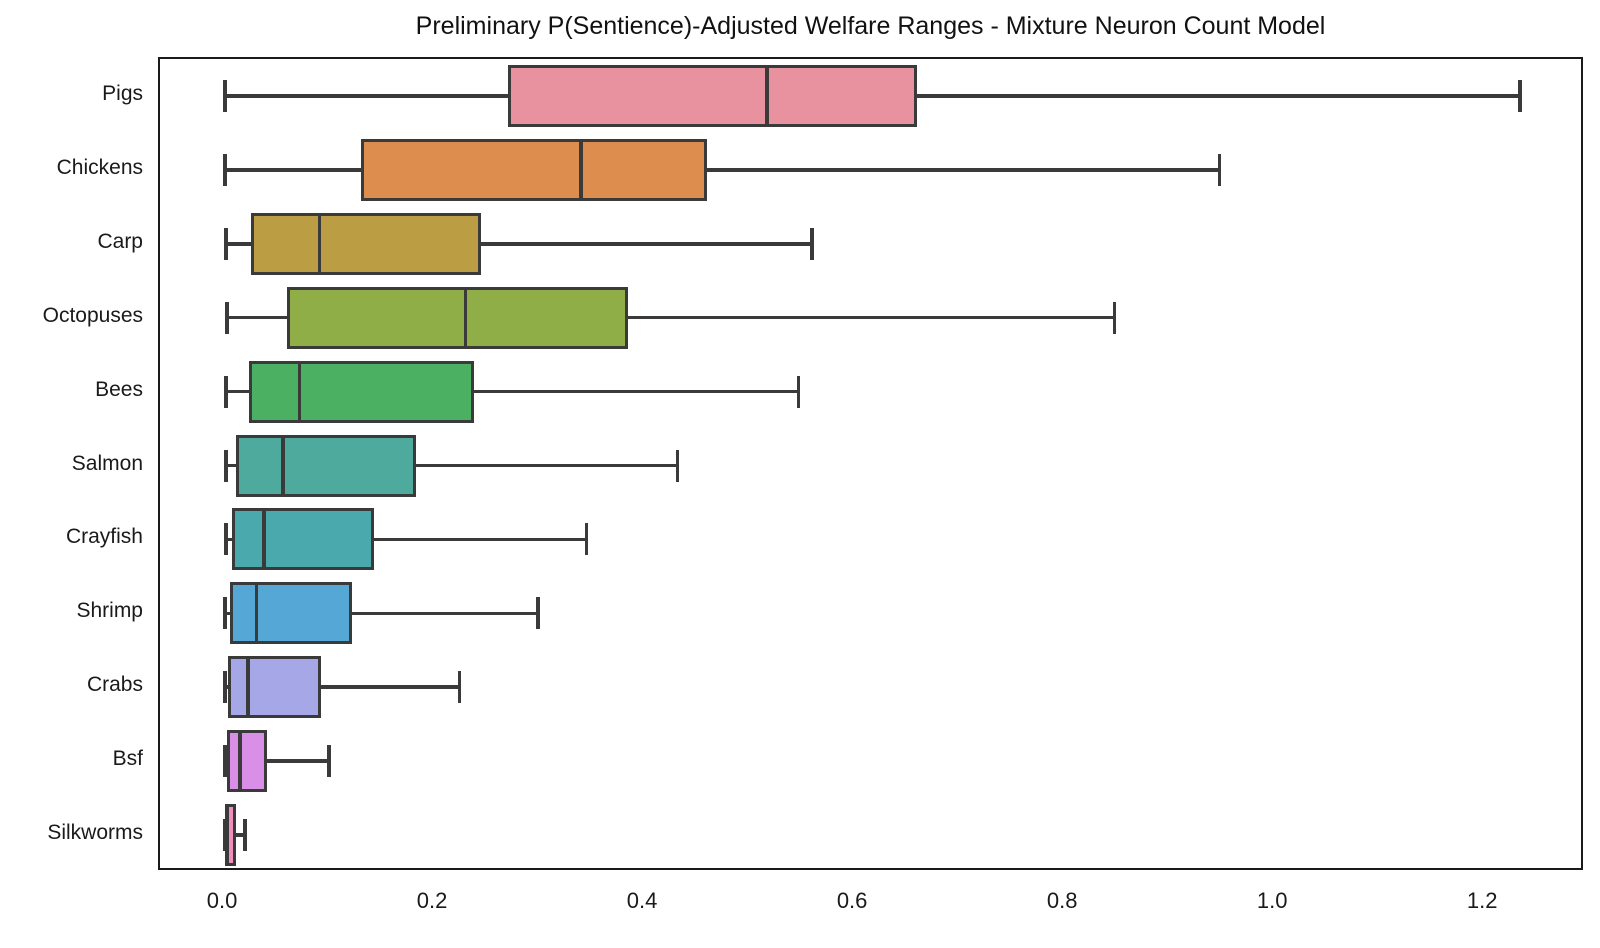 The width and height of the screenshot is (1600, 948). Describe the element at coordinates (677, 465) in the screenshot. I see `whisker-cap-high-salmon` at that location.